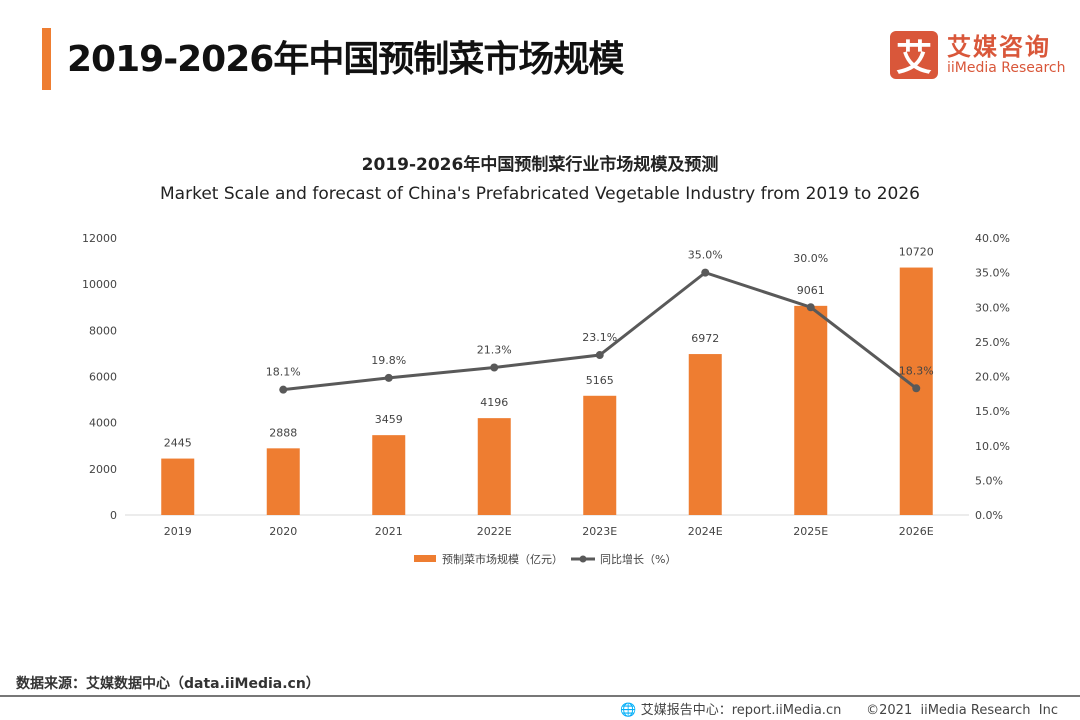 This screenshot has height=720, width=1080. What do you see at coordinates (389, 419) in the screenshot?
I see `bar-label: 3459` at bounding box center [389, 419].